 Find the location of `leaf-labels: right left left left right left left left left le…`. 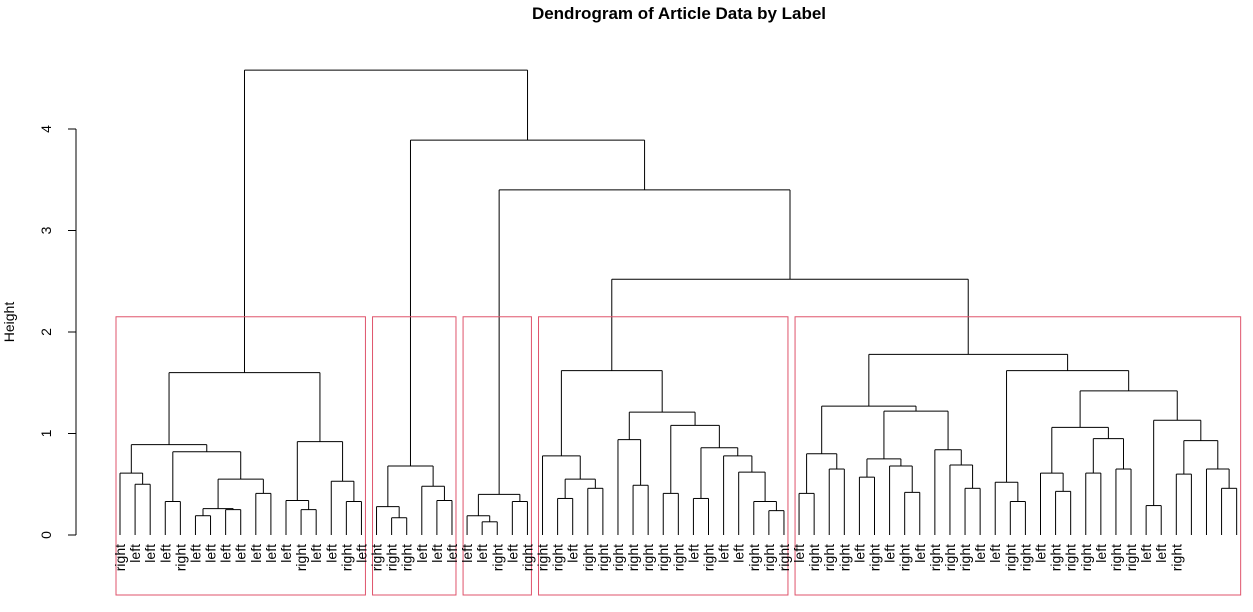

leaf-labels: right left left left right left left left left le… is located at coordinates (648, 557).